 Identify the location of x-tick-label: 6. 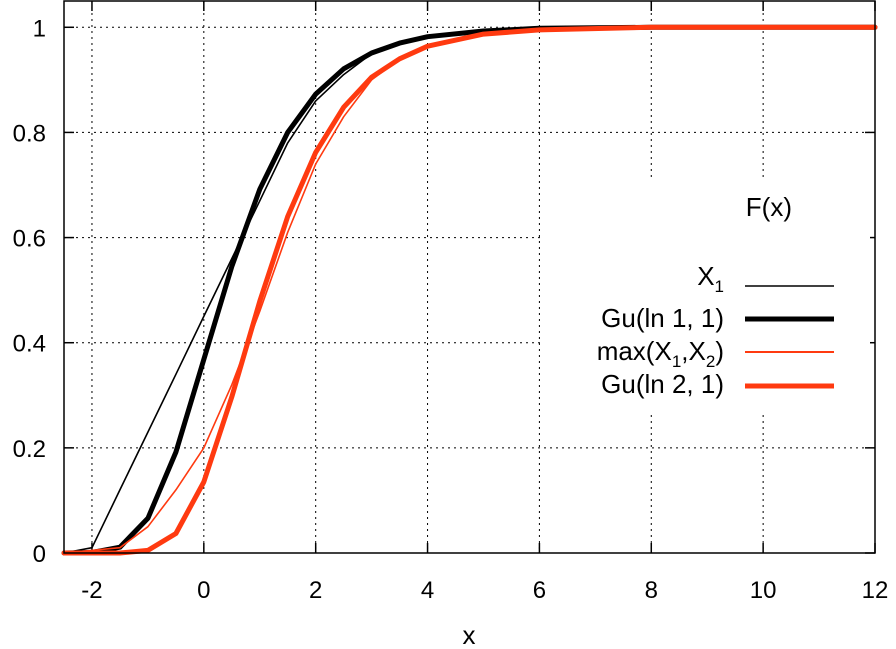
(539, 590).